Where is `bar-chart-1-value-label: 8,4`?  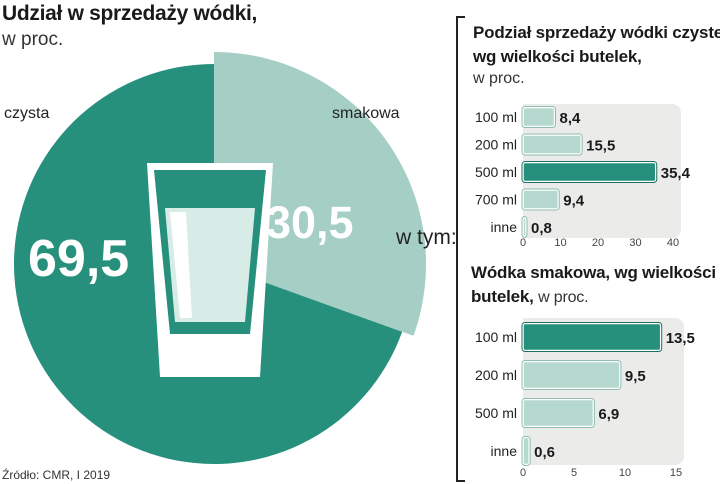
bar-chart-1-value-label: 8,4 is located at coordinates (571, 118).